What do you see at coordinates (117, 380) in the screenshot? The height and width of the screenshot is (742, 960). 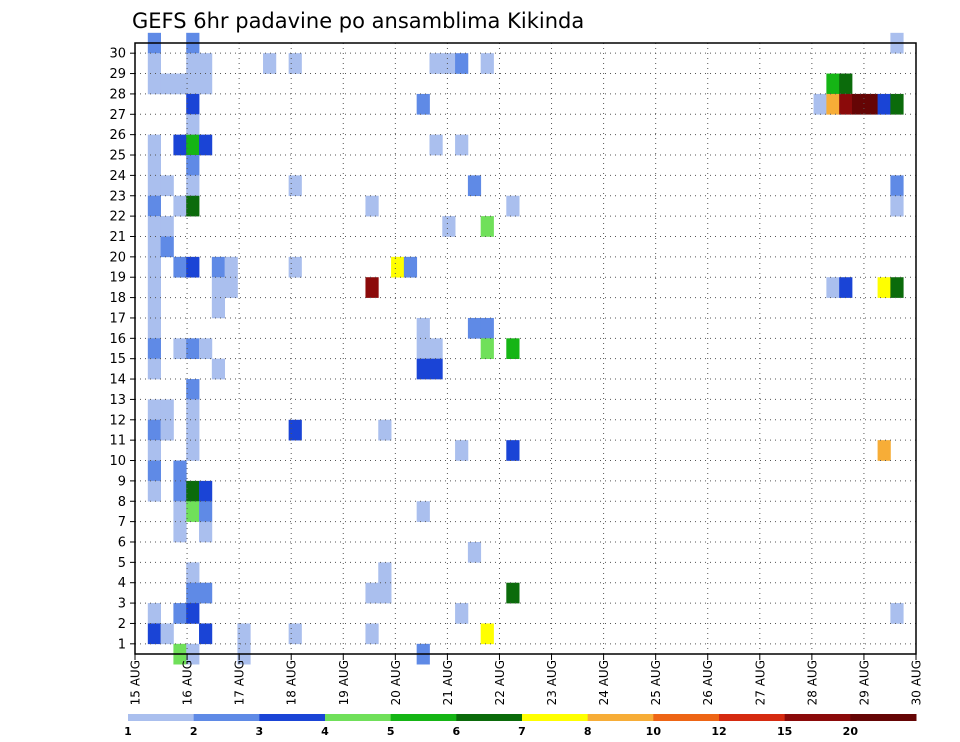 I see `y-tick-label: 14` at bounding box center [117, 380].